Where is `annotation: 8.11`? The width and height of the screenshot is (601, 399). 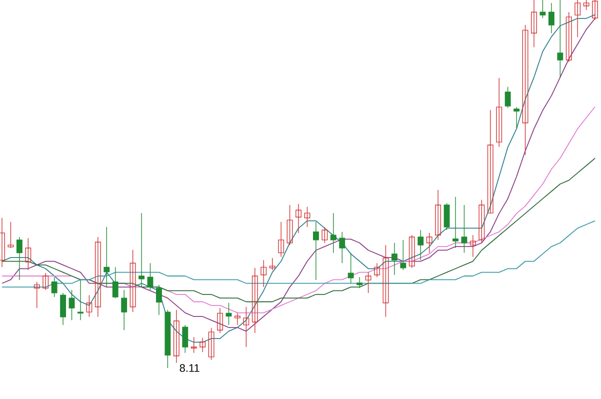
annotation: 8.11 is located at coordinates (190, 368).